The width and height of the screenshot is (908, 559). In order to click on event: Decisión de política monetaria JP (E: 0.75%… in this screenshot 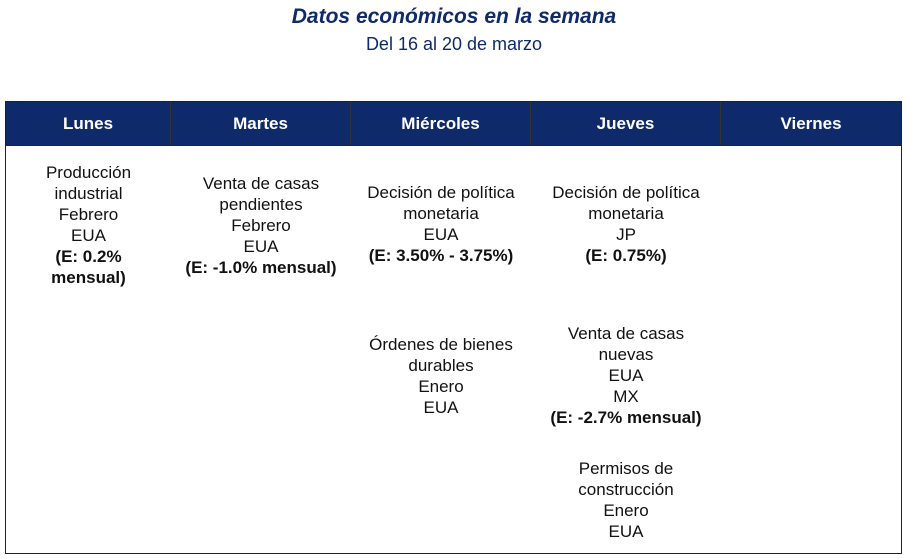, I will do `click(626, 224)`.